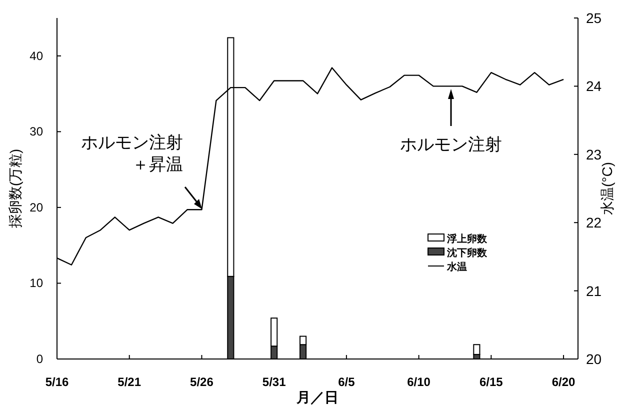 The width and height of the screenshot is (624, 407). I want to click on y2-axis-title: 水温(°C), so click(607, 189).